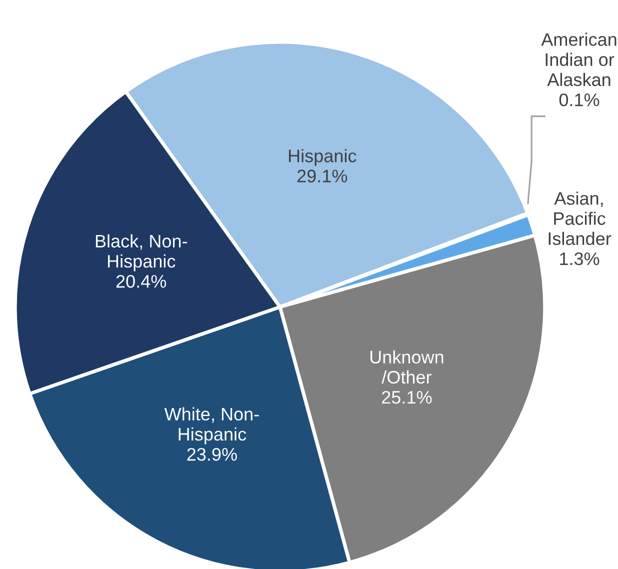 This screenshot has height=569, width=618. I want to click on data-label: 20.4%, so click(141, 281).